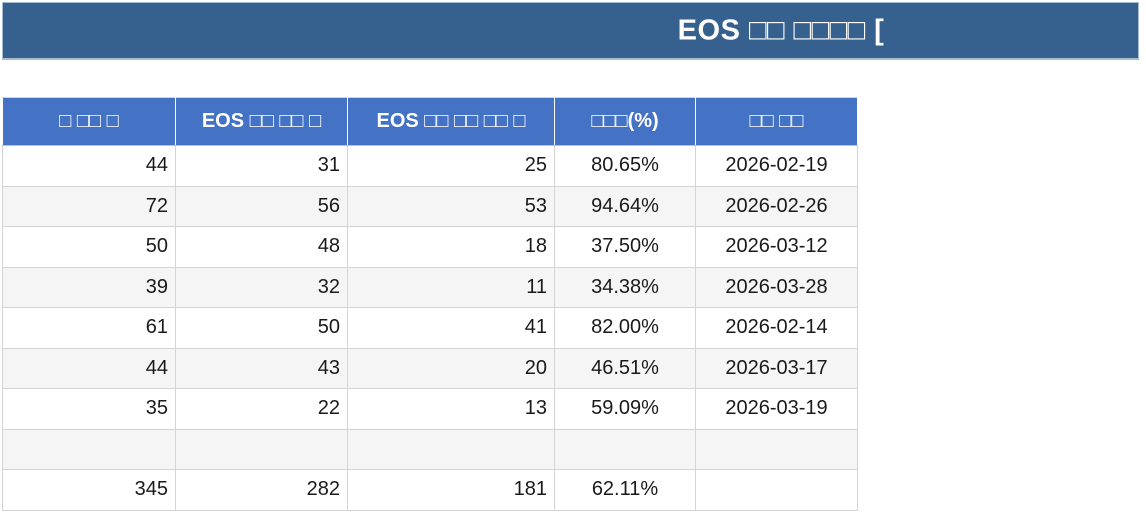 The width and height of the screenshot is (1146, 513). What do you see at coordinates (625, 166) in the screenshot?
I see `table-cell: 80.65%` at bounding box center [625, 166].